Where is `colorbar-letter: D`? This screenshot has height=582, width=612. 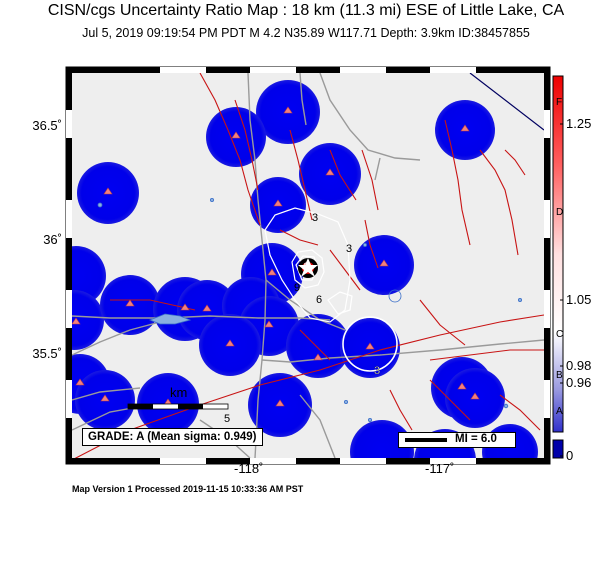
colorbar-letter: D is located at coordinates (560, 212).